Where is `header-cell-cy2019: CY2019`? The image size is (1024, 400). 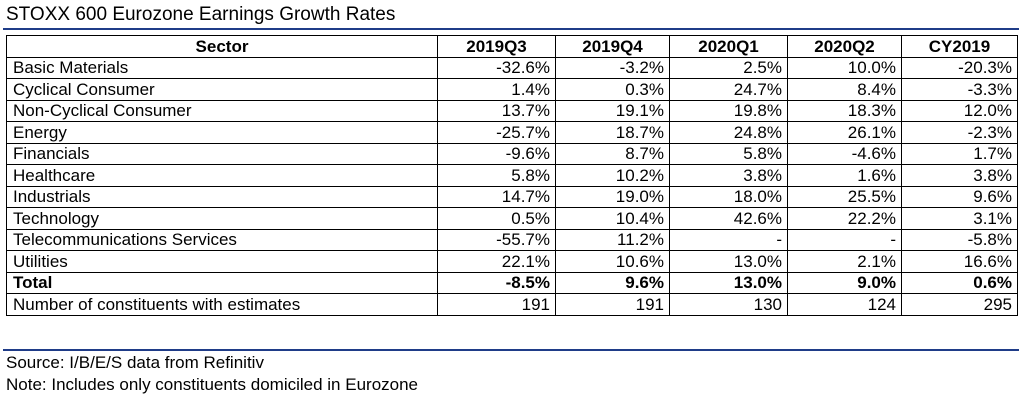
header-cell-cy2019: CY2019 is located at coordinates (959, 46).